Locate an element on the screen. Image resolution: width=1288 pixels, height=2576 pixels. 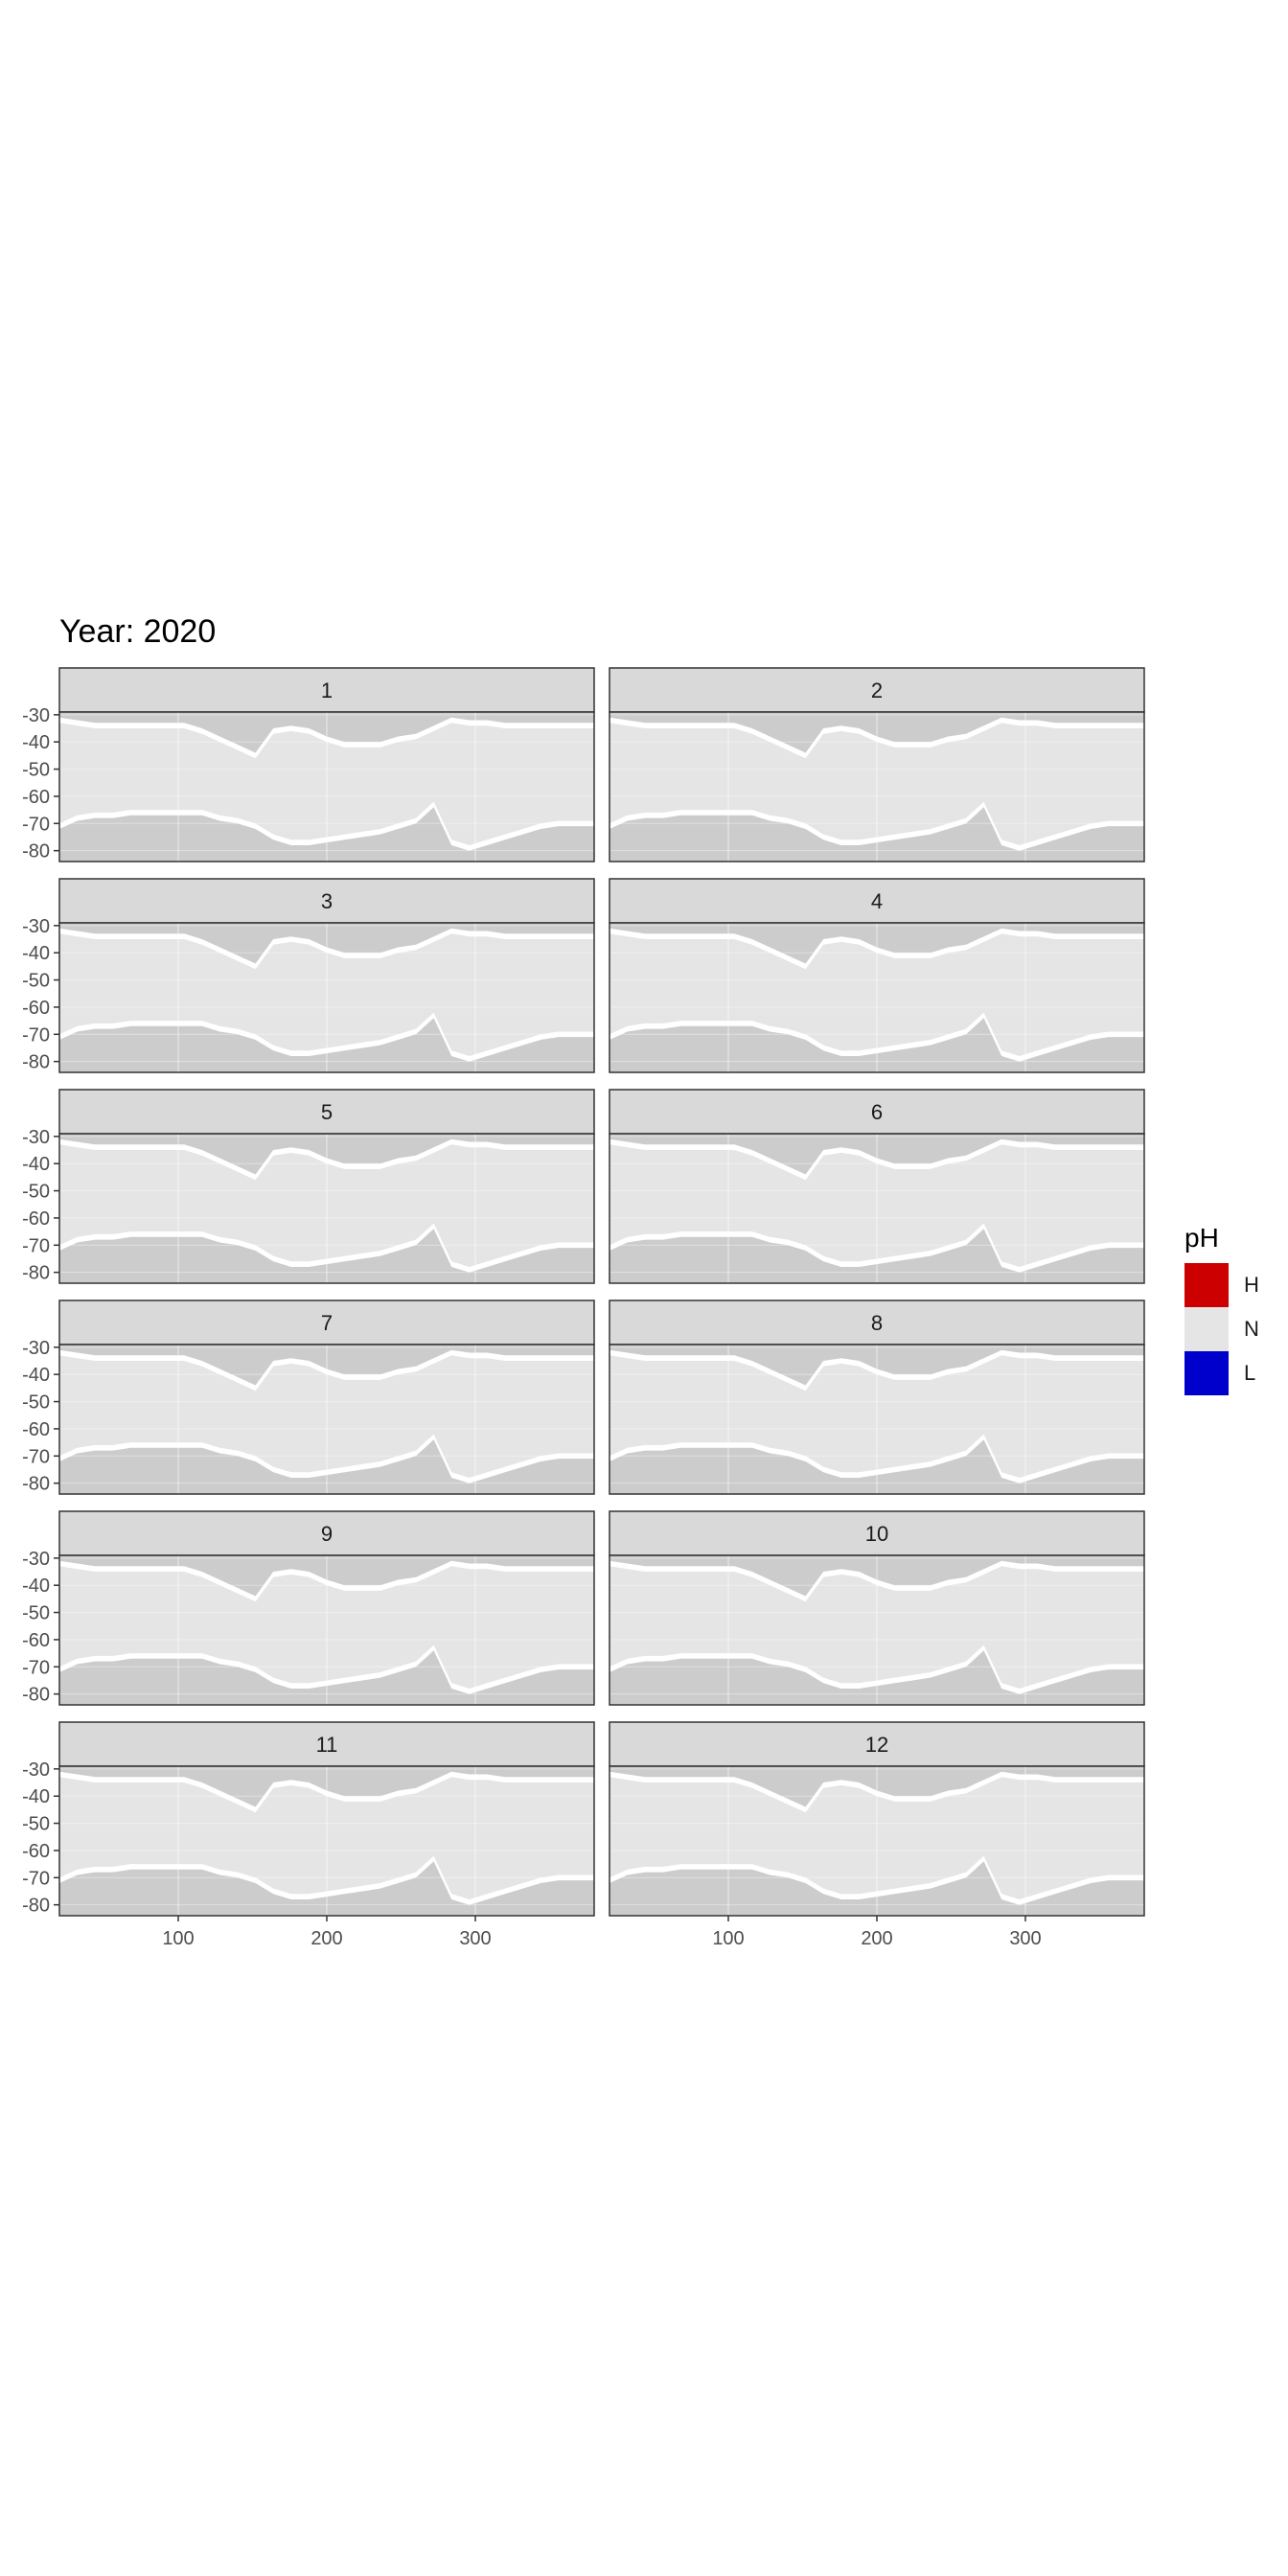
facet-panel-1: 1 -30 -40 -50 -60 -70 -80 is located at coordinates (308, 764).